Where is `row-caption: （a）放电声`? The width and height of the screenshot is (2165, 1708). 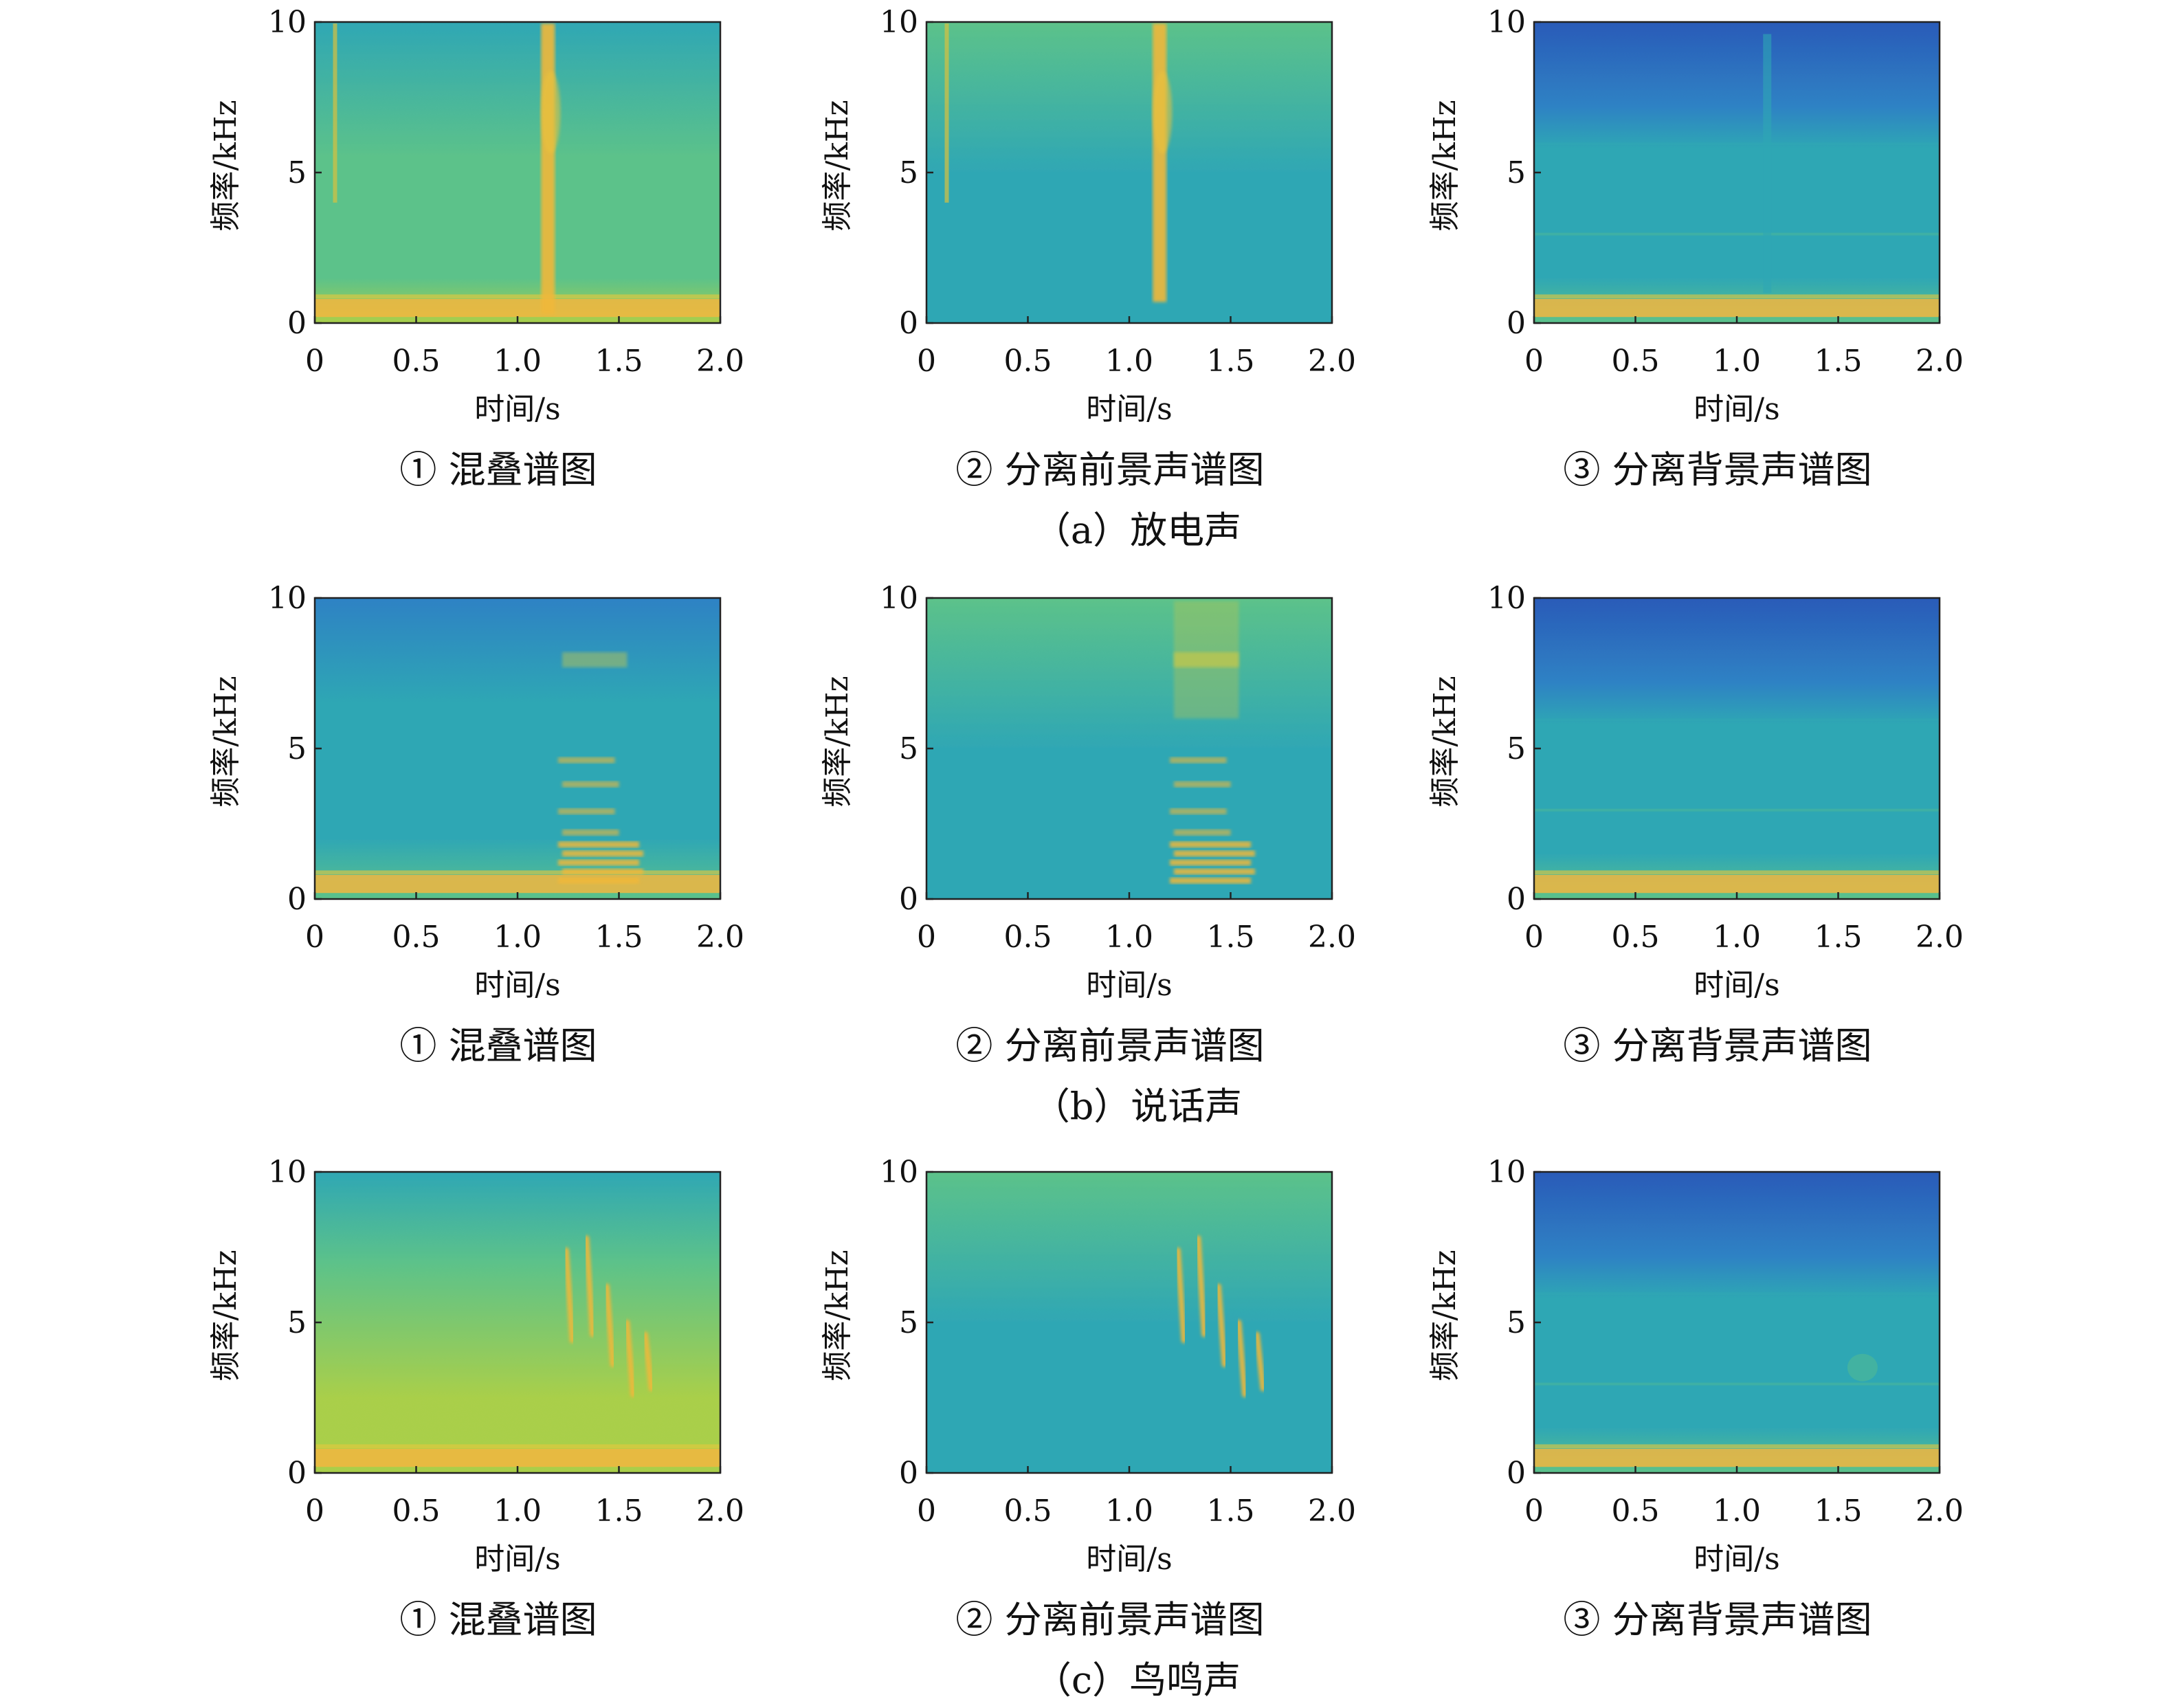
row-caption: （a）放电声 is located at coordinates (1137, 530).